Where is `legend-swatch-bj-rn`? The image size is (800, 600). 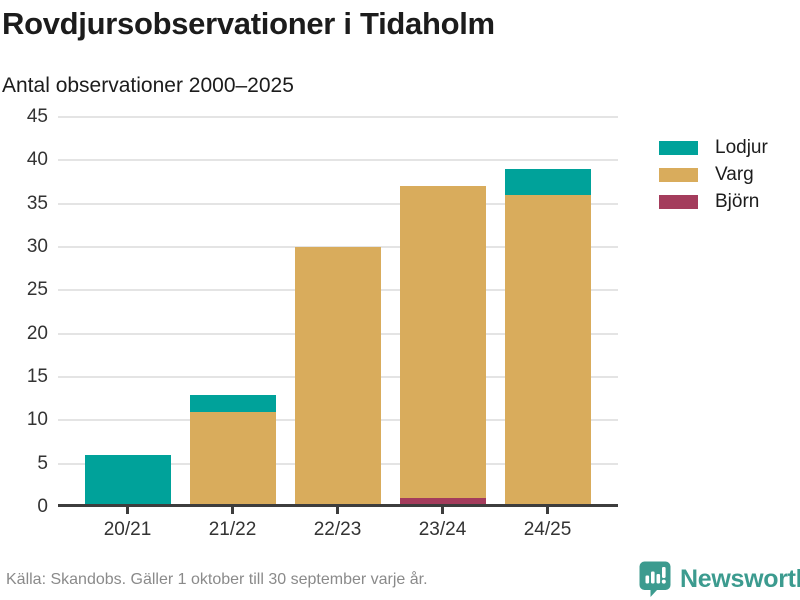 legend-swatch-bj-rn is located at coordinates (678, 202).